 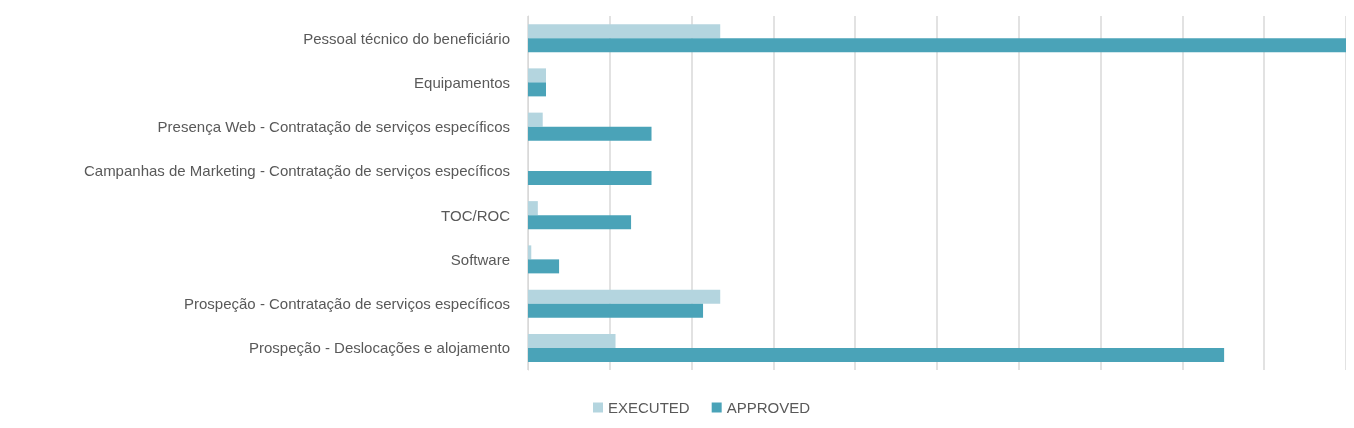 What do you see at coordinates (768, 407) in the screenshot?
I see `legend-label: APPROVED` at bounding box center [768, 407].